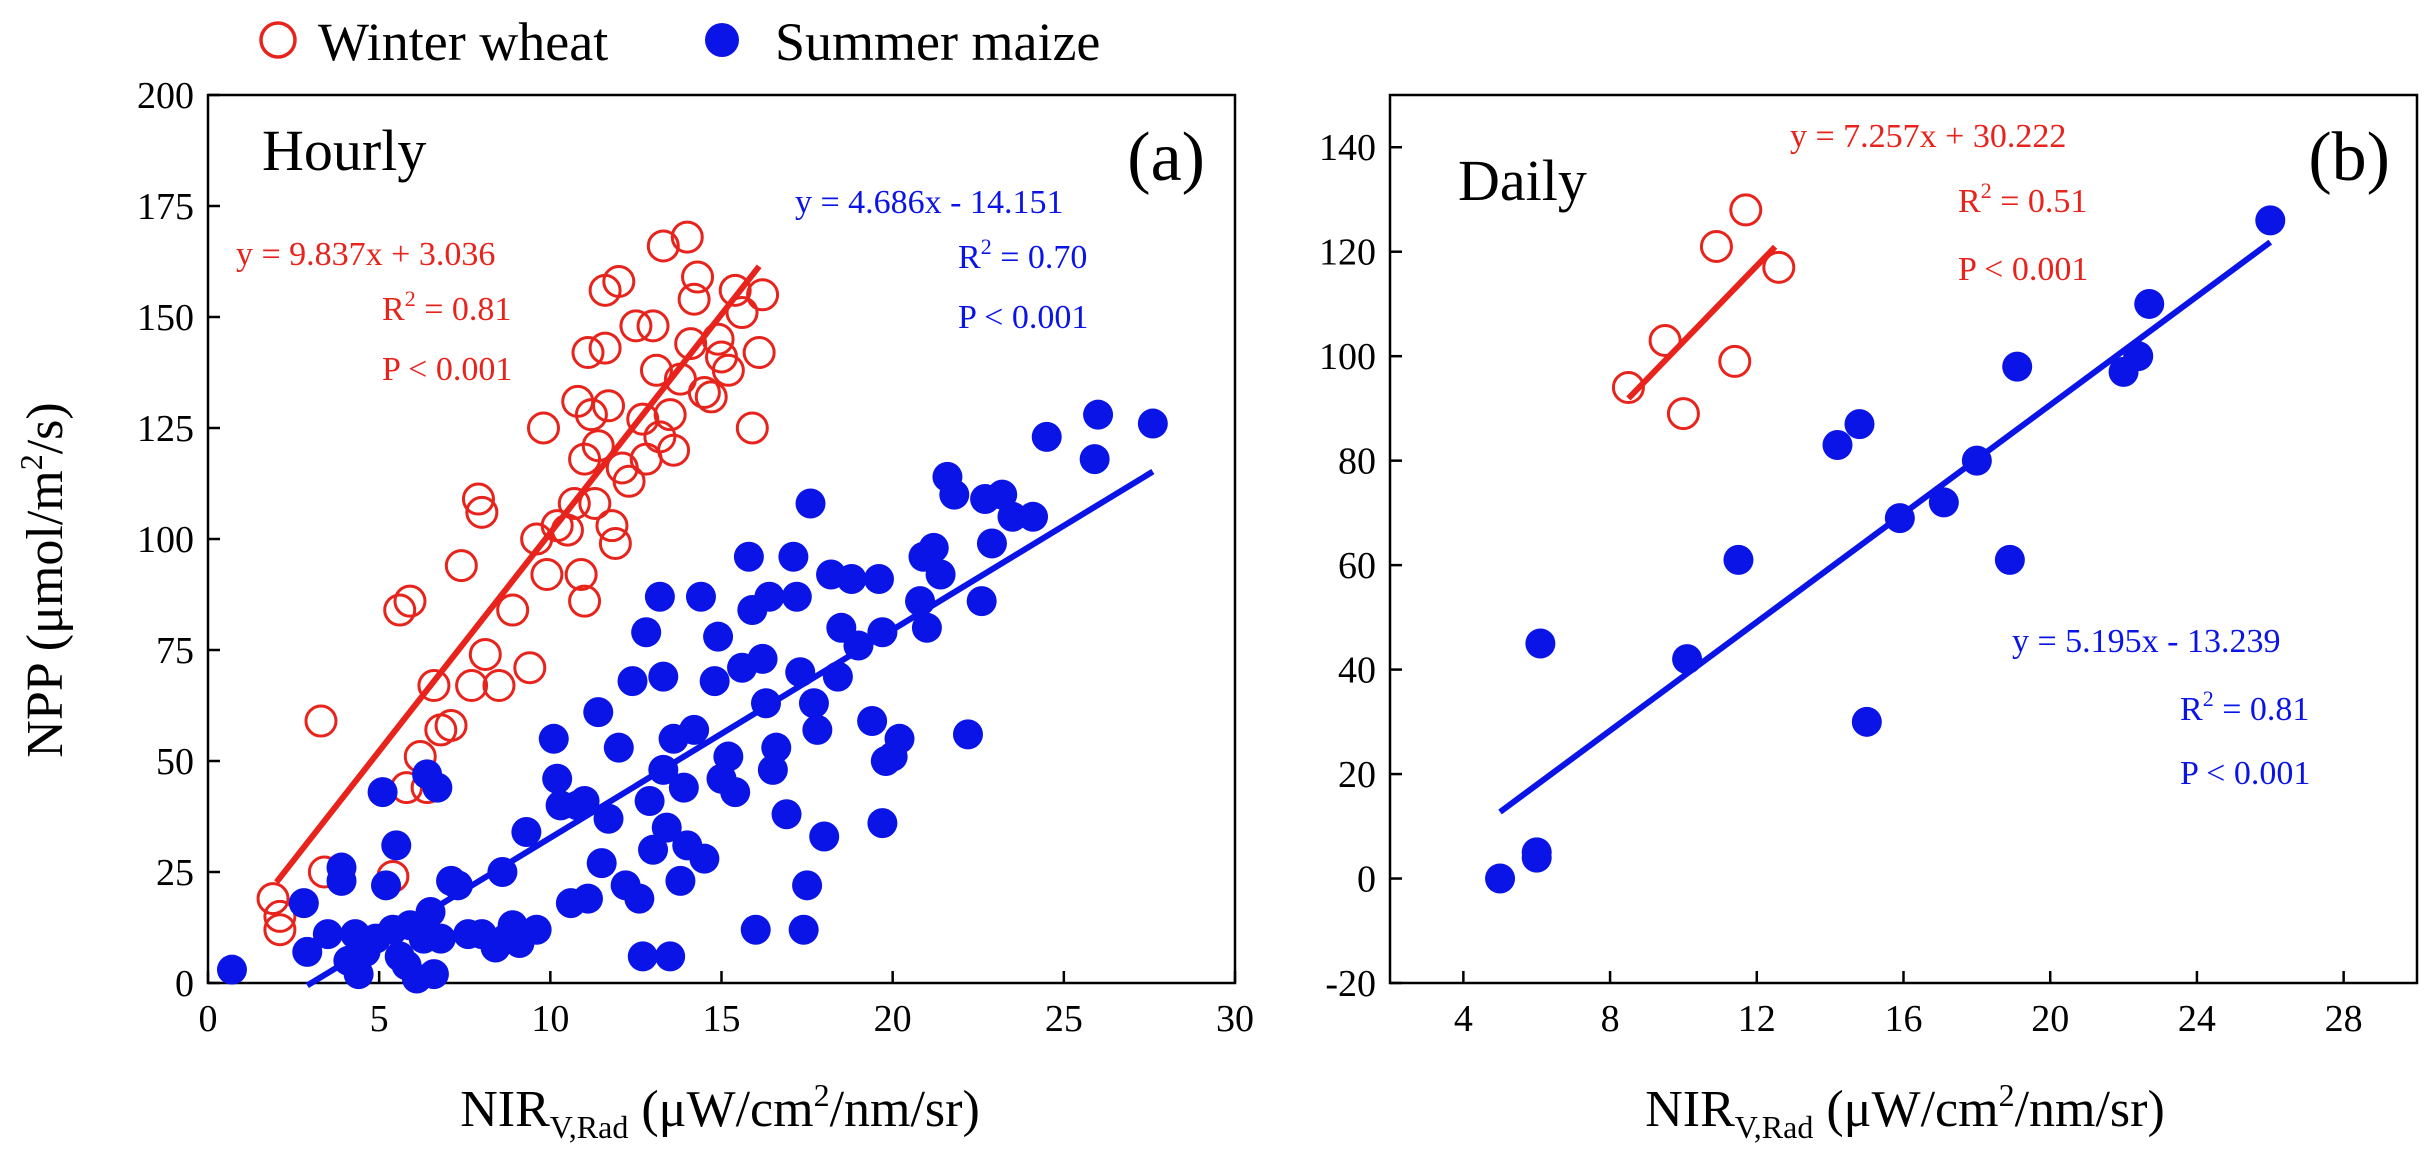  What do you see at coordinates (679, 42) in the screenshot?
I see `legend: Winter wheat Summer maize` at bounding box center [679, 42].